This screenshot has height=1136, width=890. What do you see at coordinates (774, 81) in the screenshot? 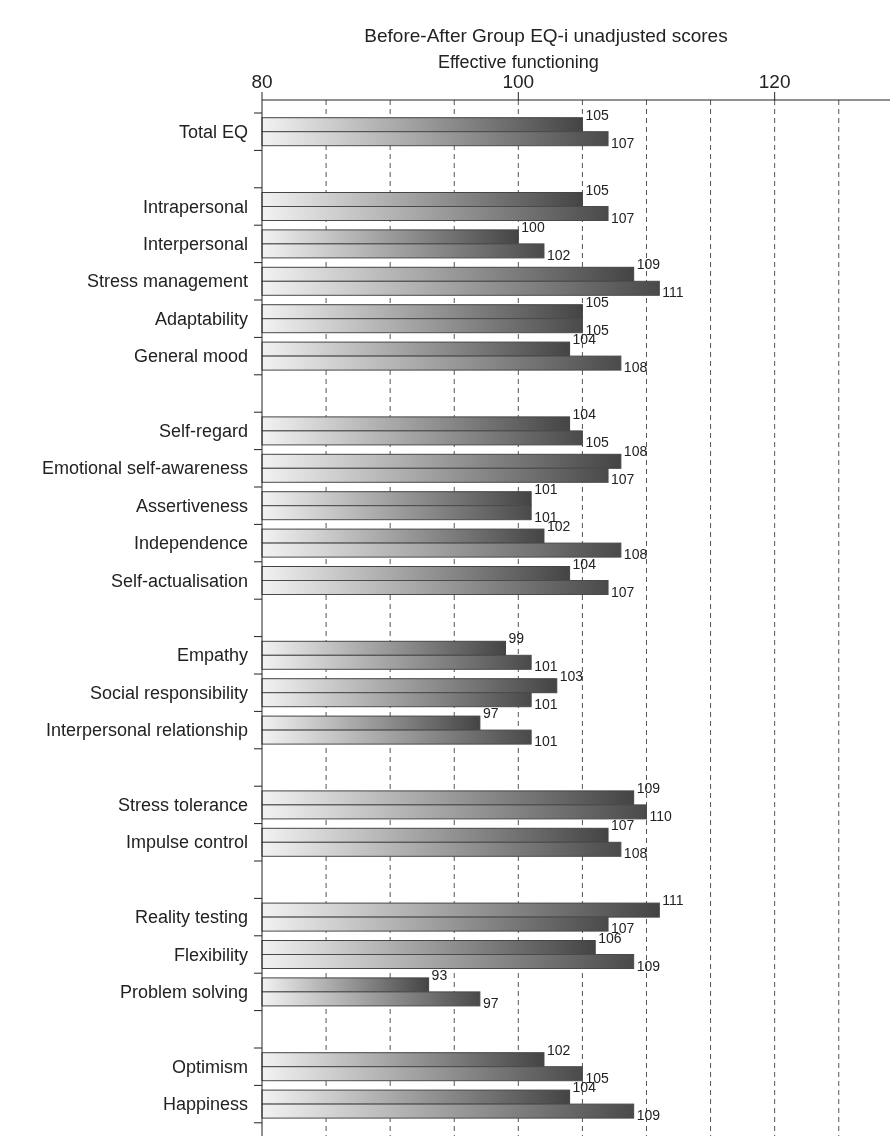
I see `x-tick-label: 120` at bounding box center [774, 81].